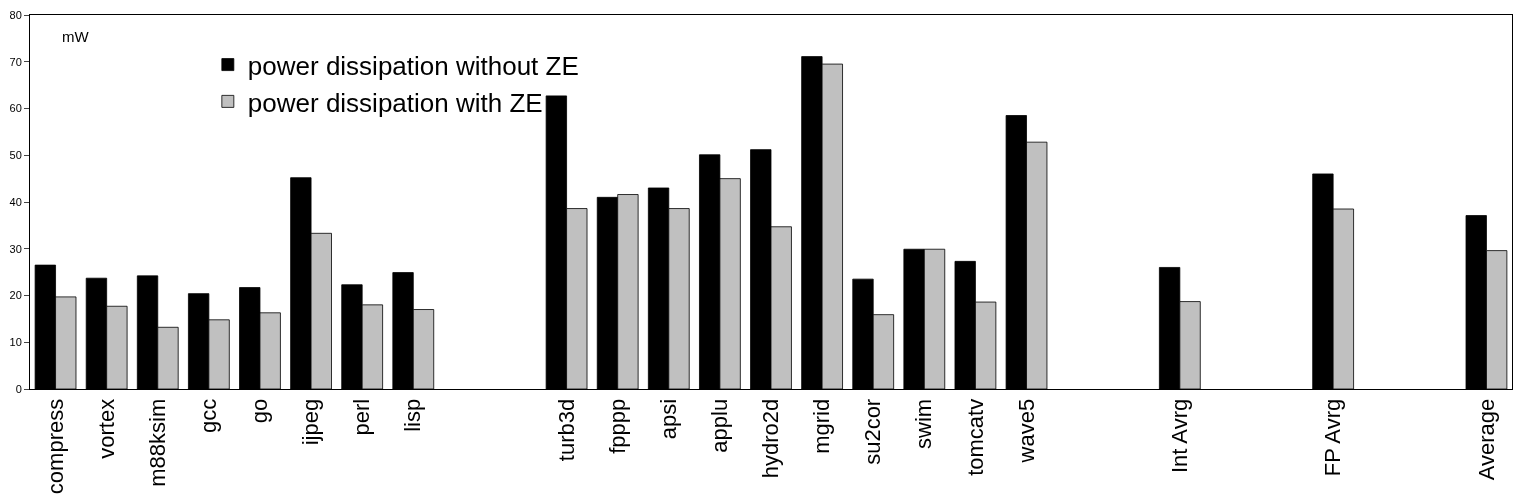 Image resolution: width=1518 pixels, height=499 pixels. I want to click on x-tick-label: go, so click(260, 411).